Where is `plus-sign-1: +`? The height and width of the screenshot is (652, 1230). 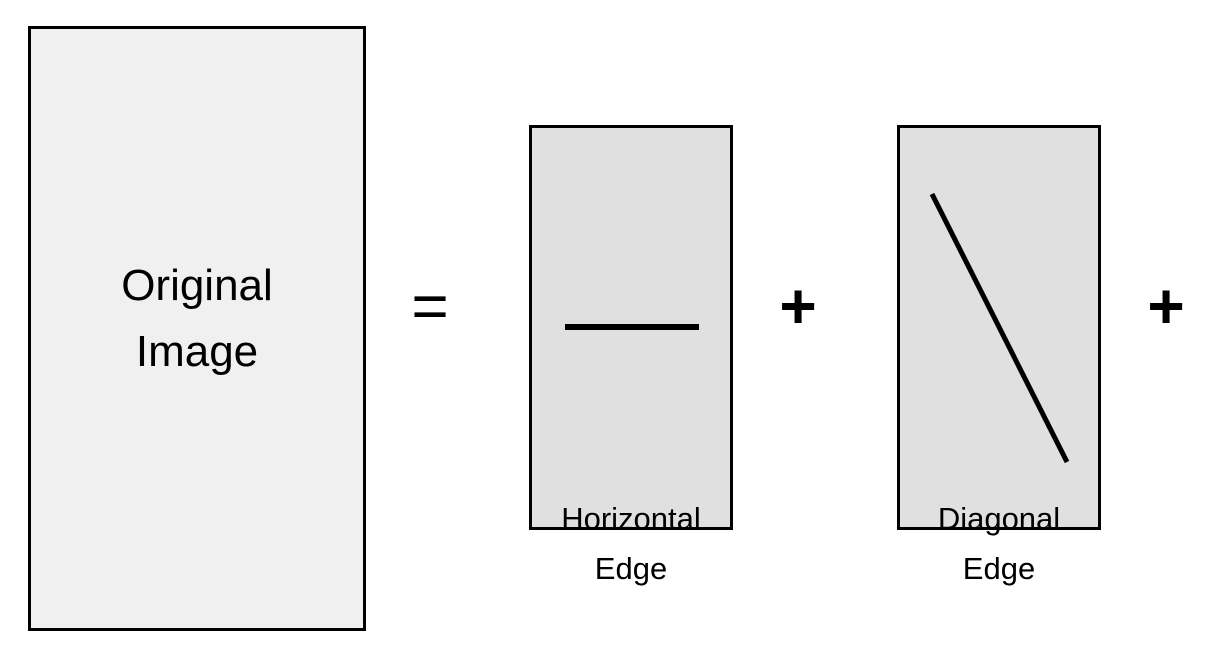
plus-sign-1: + is located at coordinates (798, 306).